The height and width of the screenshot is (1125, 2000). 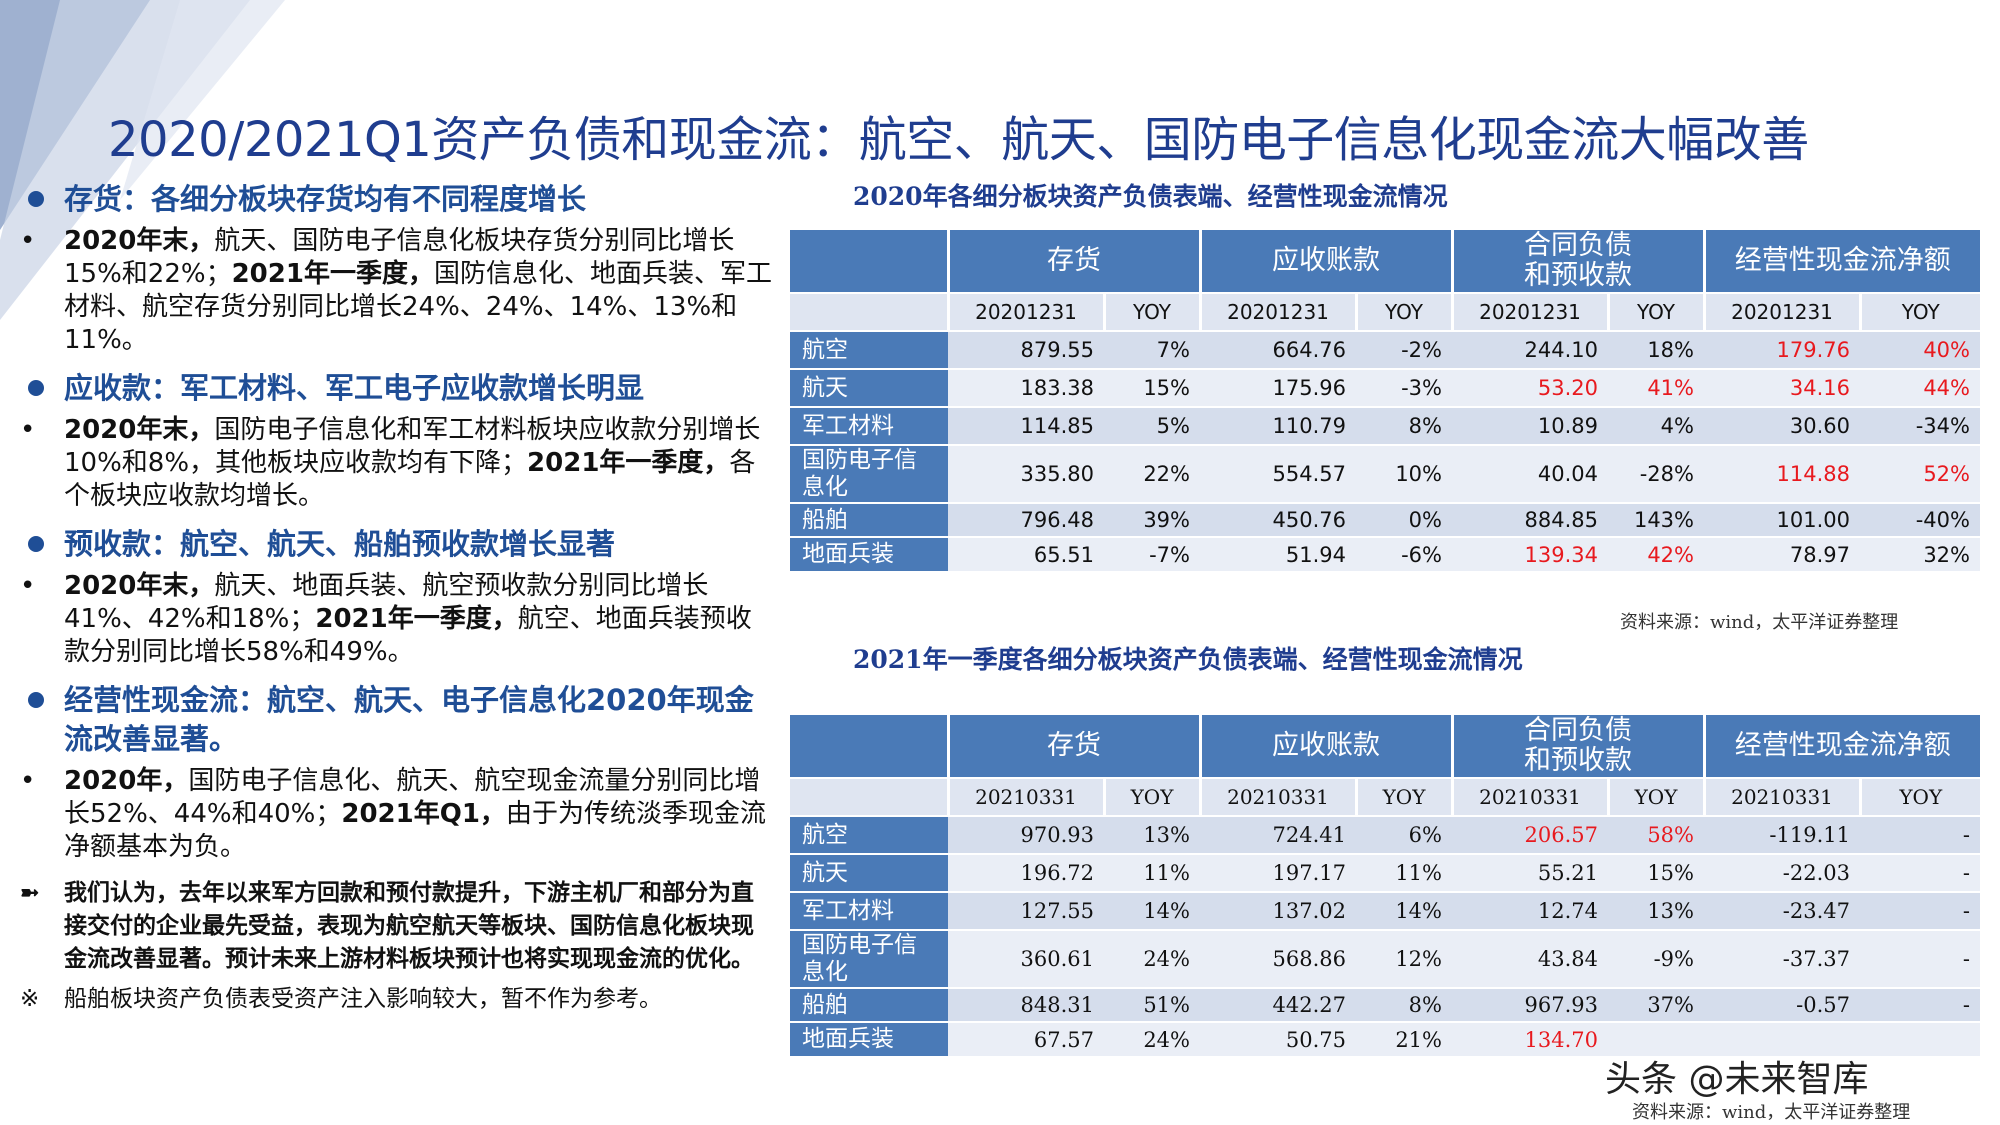 I want to click on row-label: 军工材料, so click(x=869, y=425).